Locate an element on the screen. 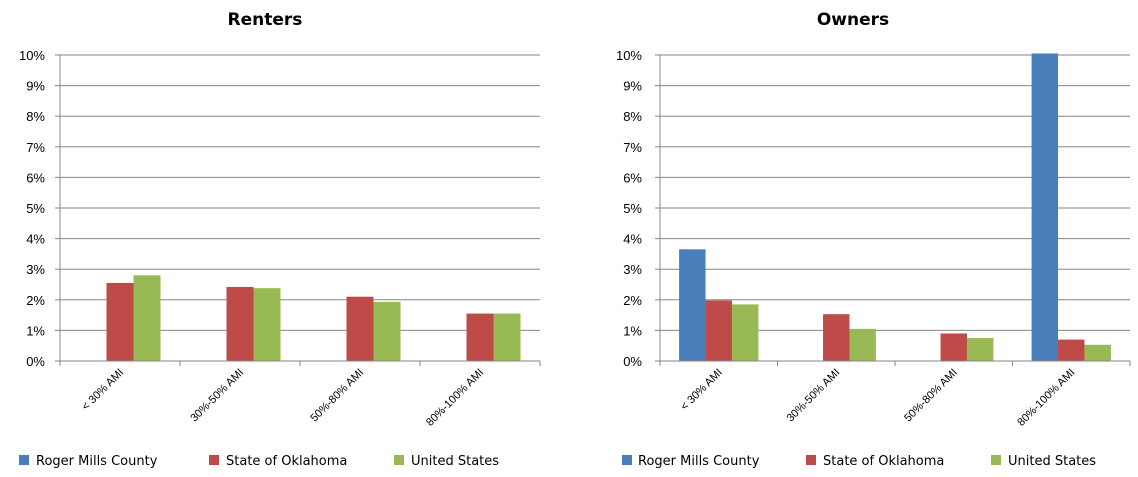 The height and width of the screenshot is (477, 1138). chart-title: Renters is located at coordinates (265, 20).